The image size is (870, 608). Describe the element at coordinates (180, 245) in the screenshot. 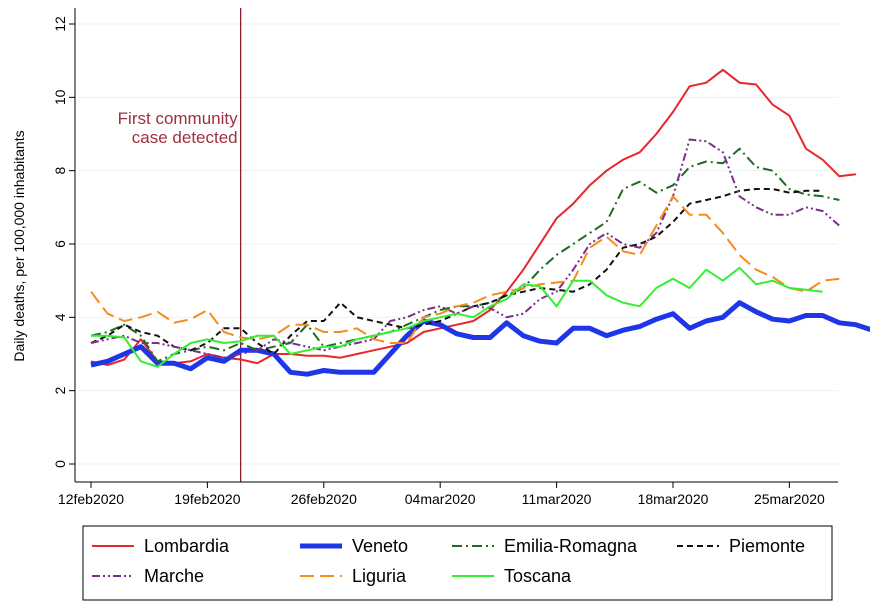

I see `annotation-layer: First community case detected` at that location.